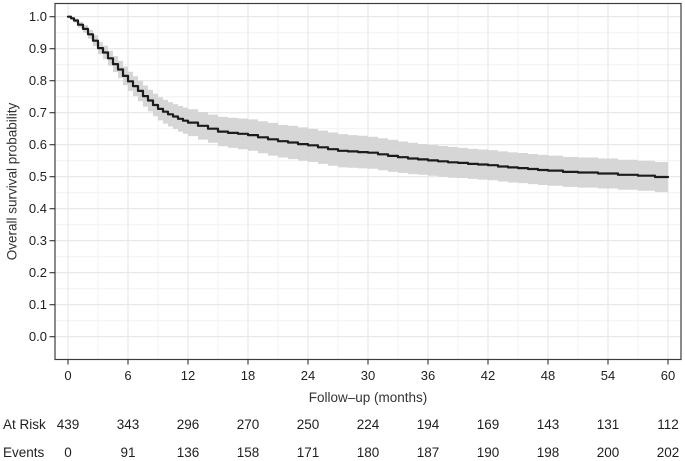  I want to click on events-value: 180, so click(368, 452).